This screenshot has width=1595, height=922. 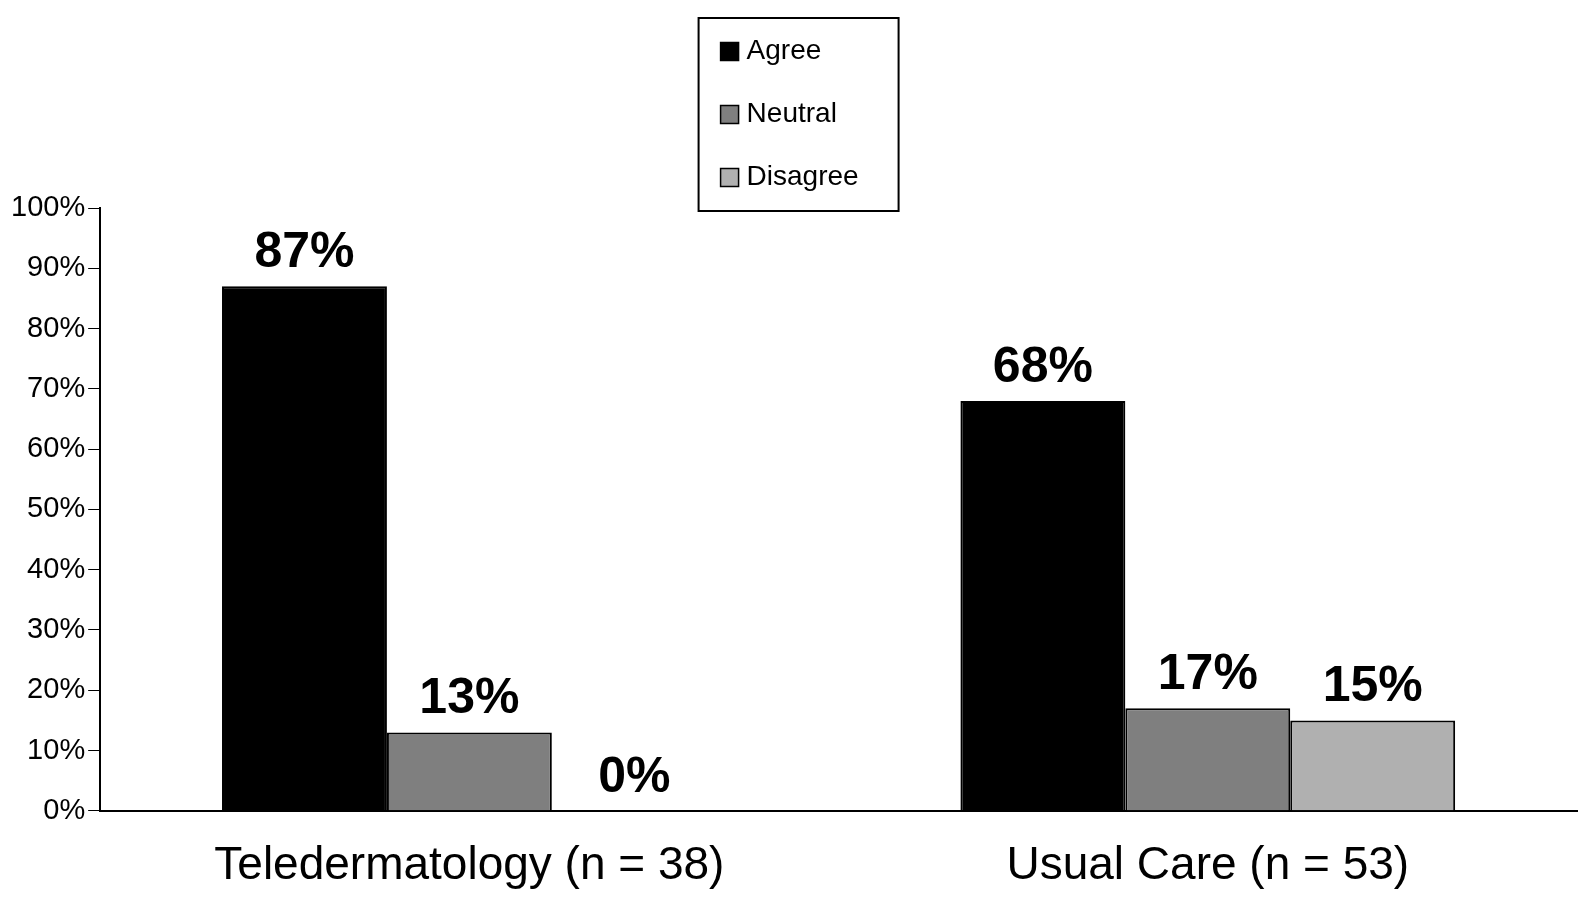 What do you see at coordinates (56, 748) in the screenshot?
I see `y-tick-label: 10%` at bounding box center [56, 748].